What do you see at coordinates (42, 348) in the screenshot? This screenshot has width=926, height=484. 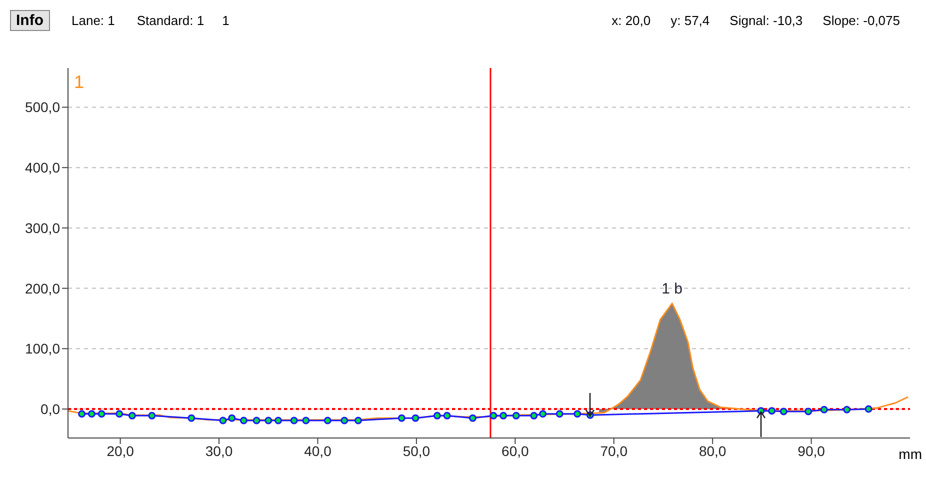 I see `y-tick-label: 100,0` at bounding box center [42, 348].